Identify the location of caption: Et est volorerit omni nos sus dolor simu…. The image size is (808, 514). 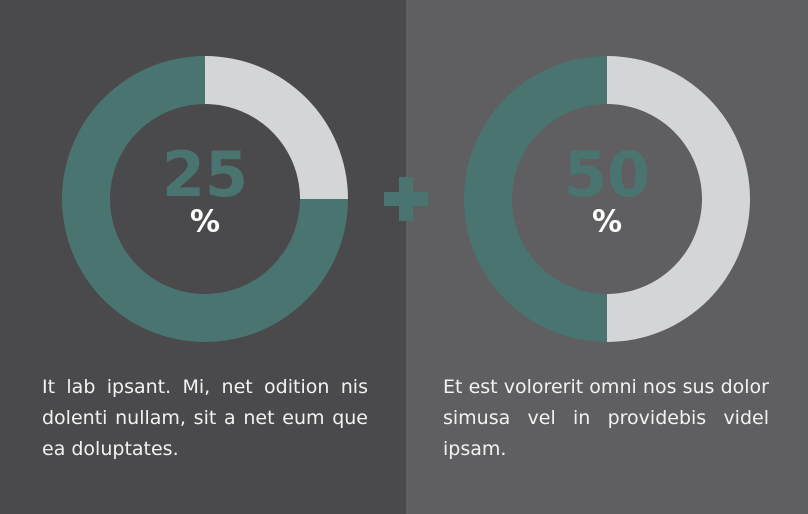
(606, 418).